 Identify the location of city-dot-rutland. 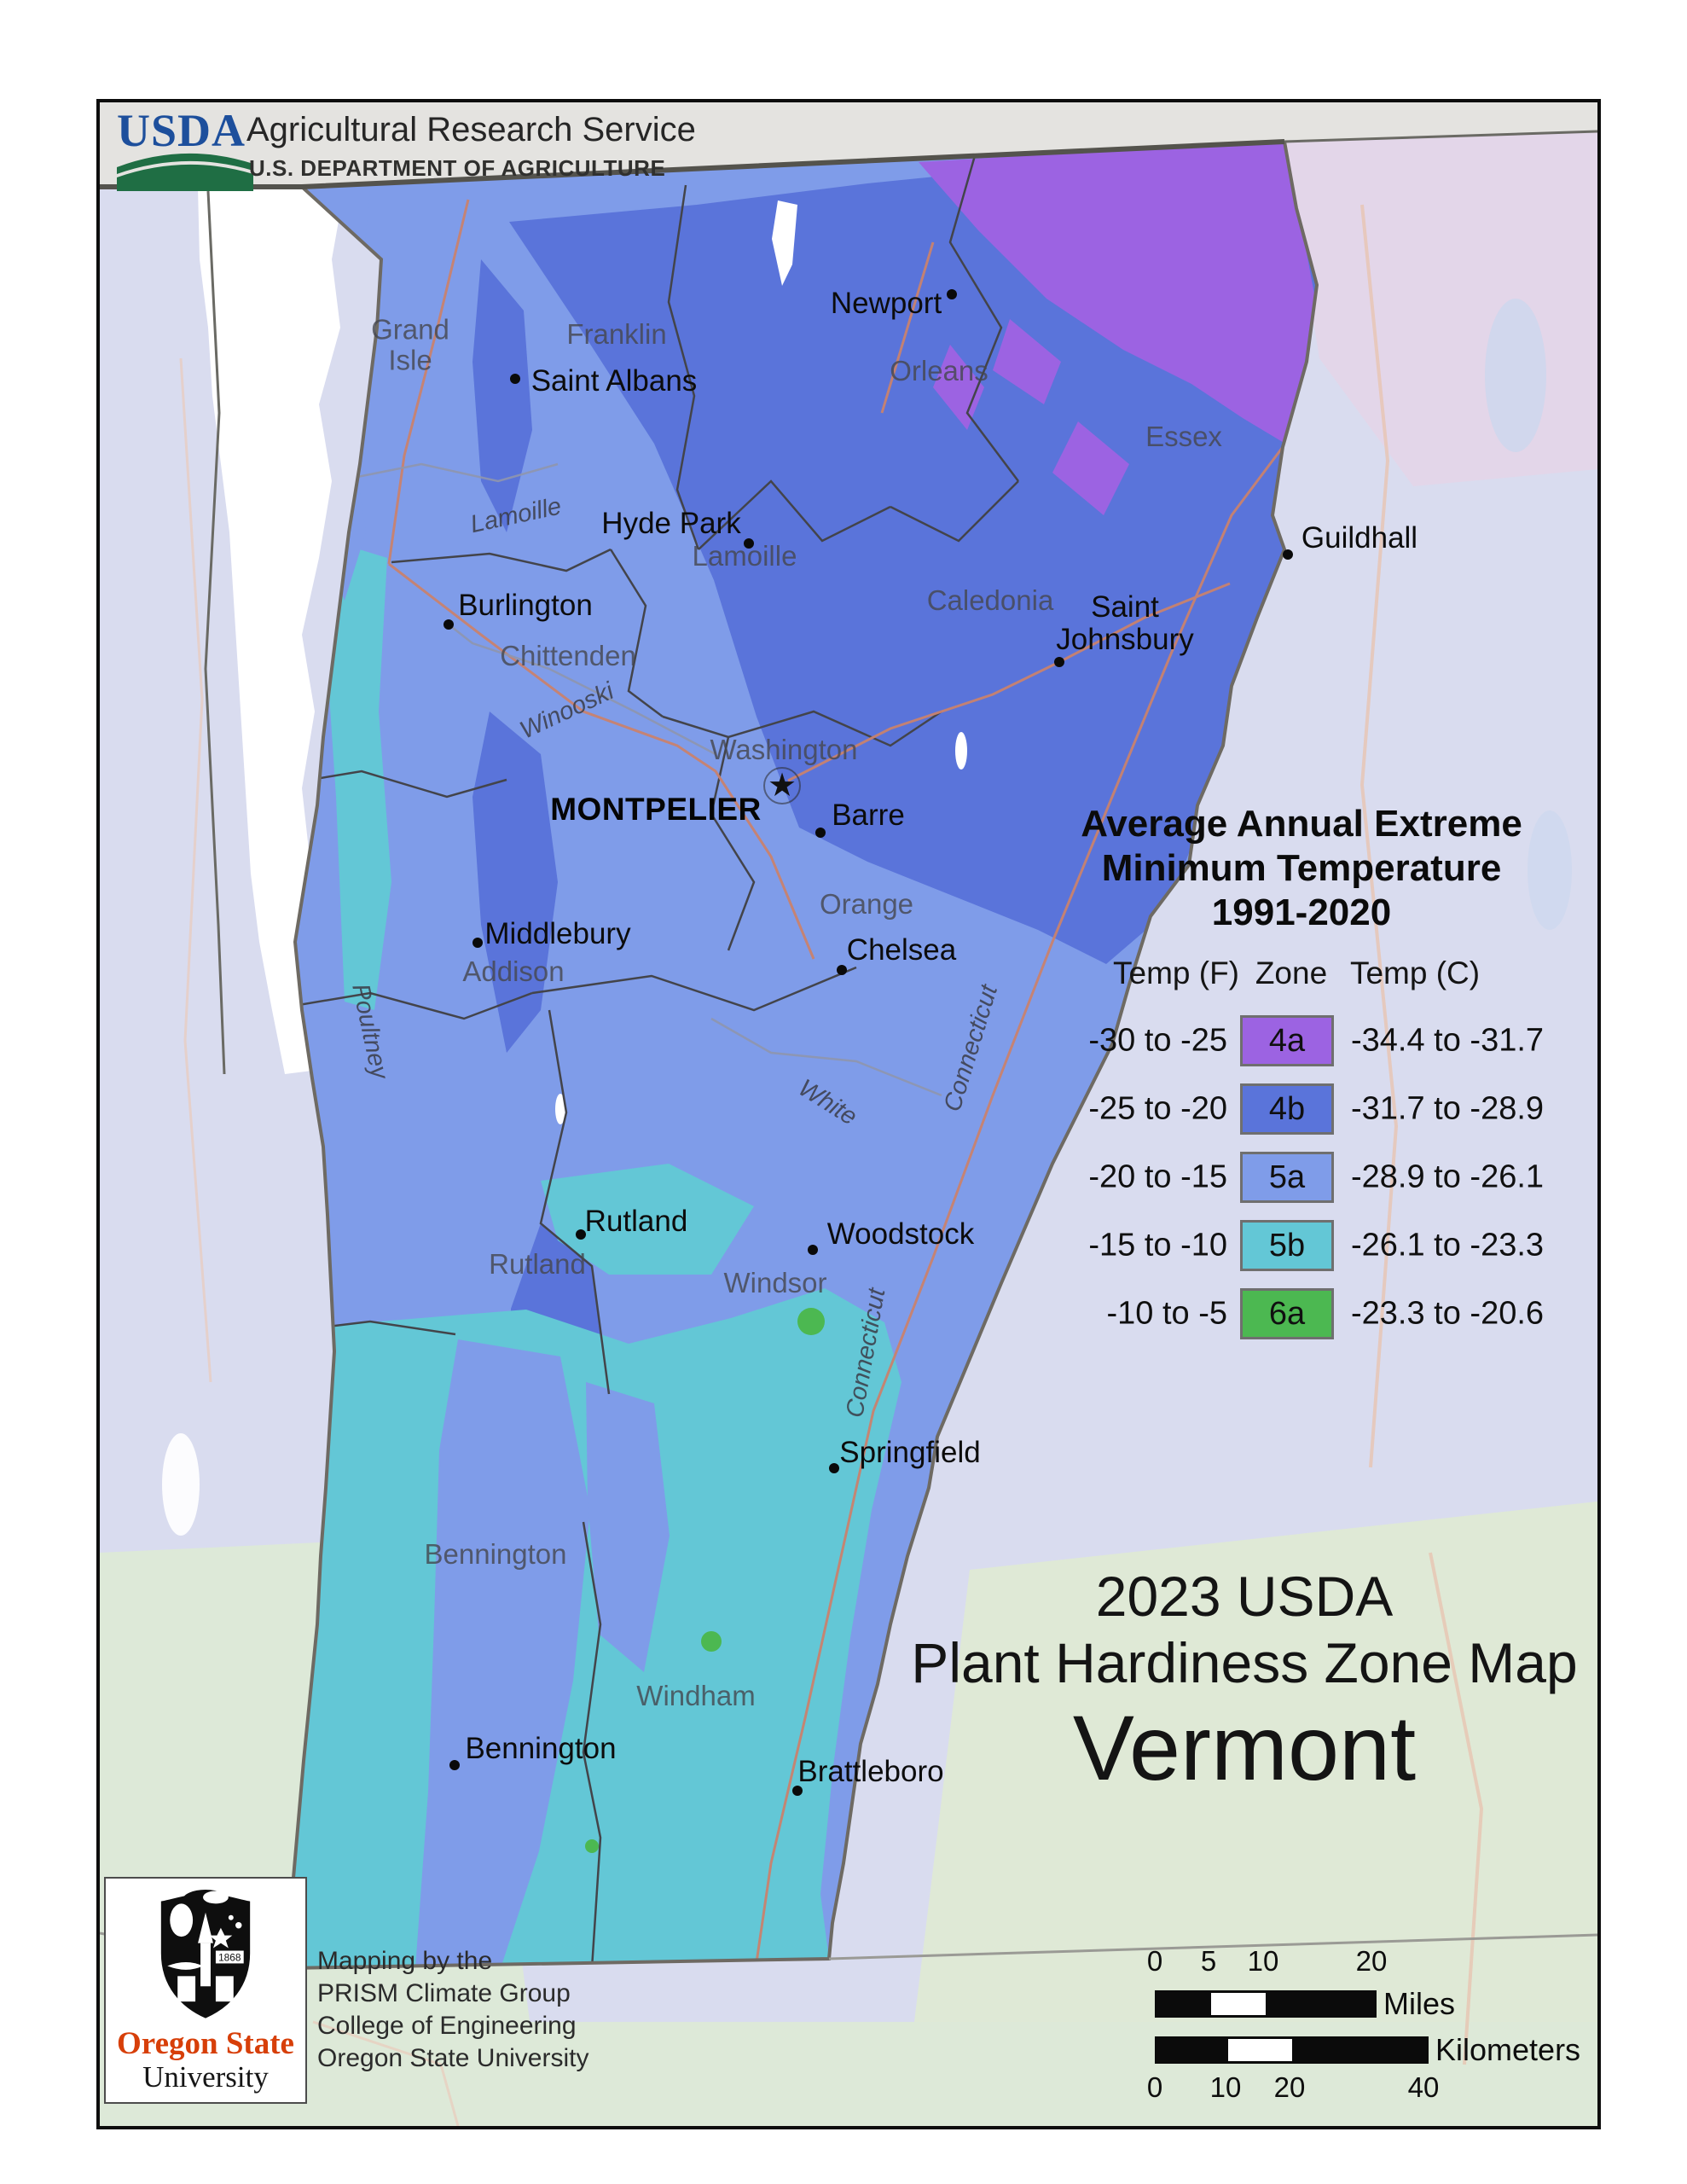
(581, 1234).